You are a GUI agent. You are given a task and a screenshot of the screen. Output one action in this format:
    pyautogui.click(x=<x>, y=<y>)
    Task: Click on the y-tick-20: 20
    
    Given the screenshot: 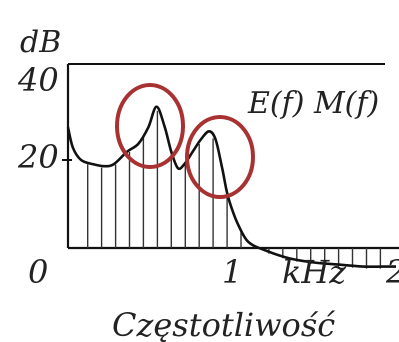 What is the action you would take?
    pyautogui.click(x=38, y=157)
    